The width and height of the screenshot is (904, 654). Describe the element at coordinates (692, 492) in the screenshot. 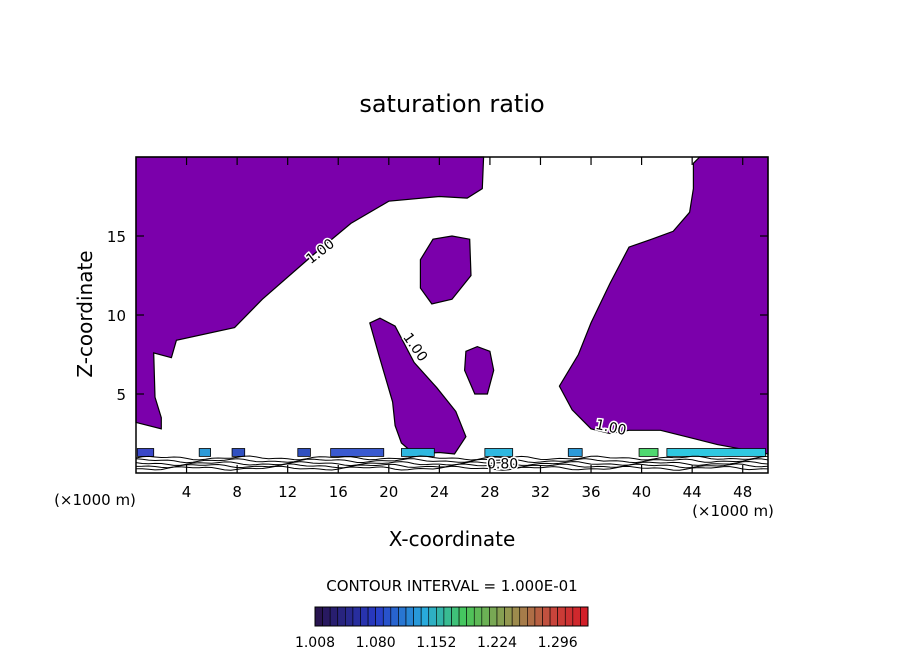

I see `x-tick-label: 44` at that location.